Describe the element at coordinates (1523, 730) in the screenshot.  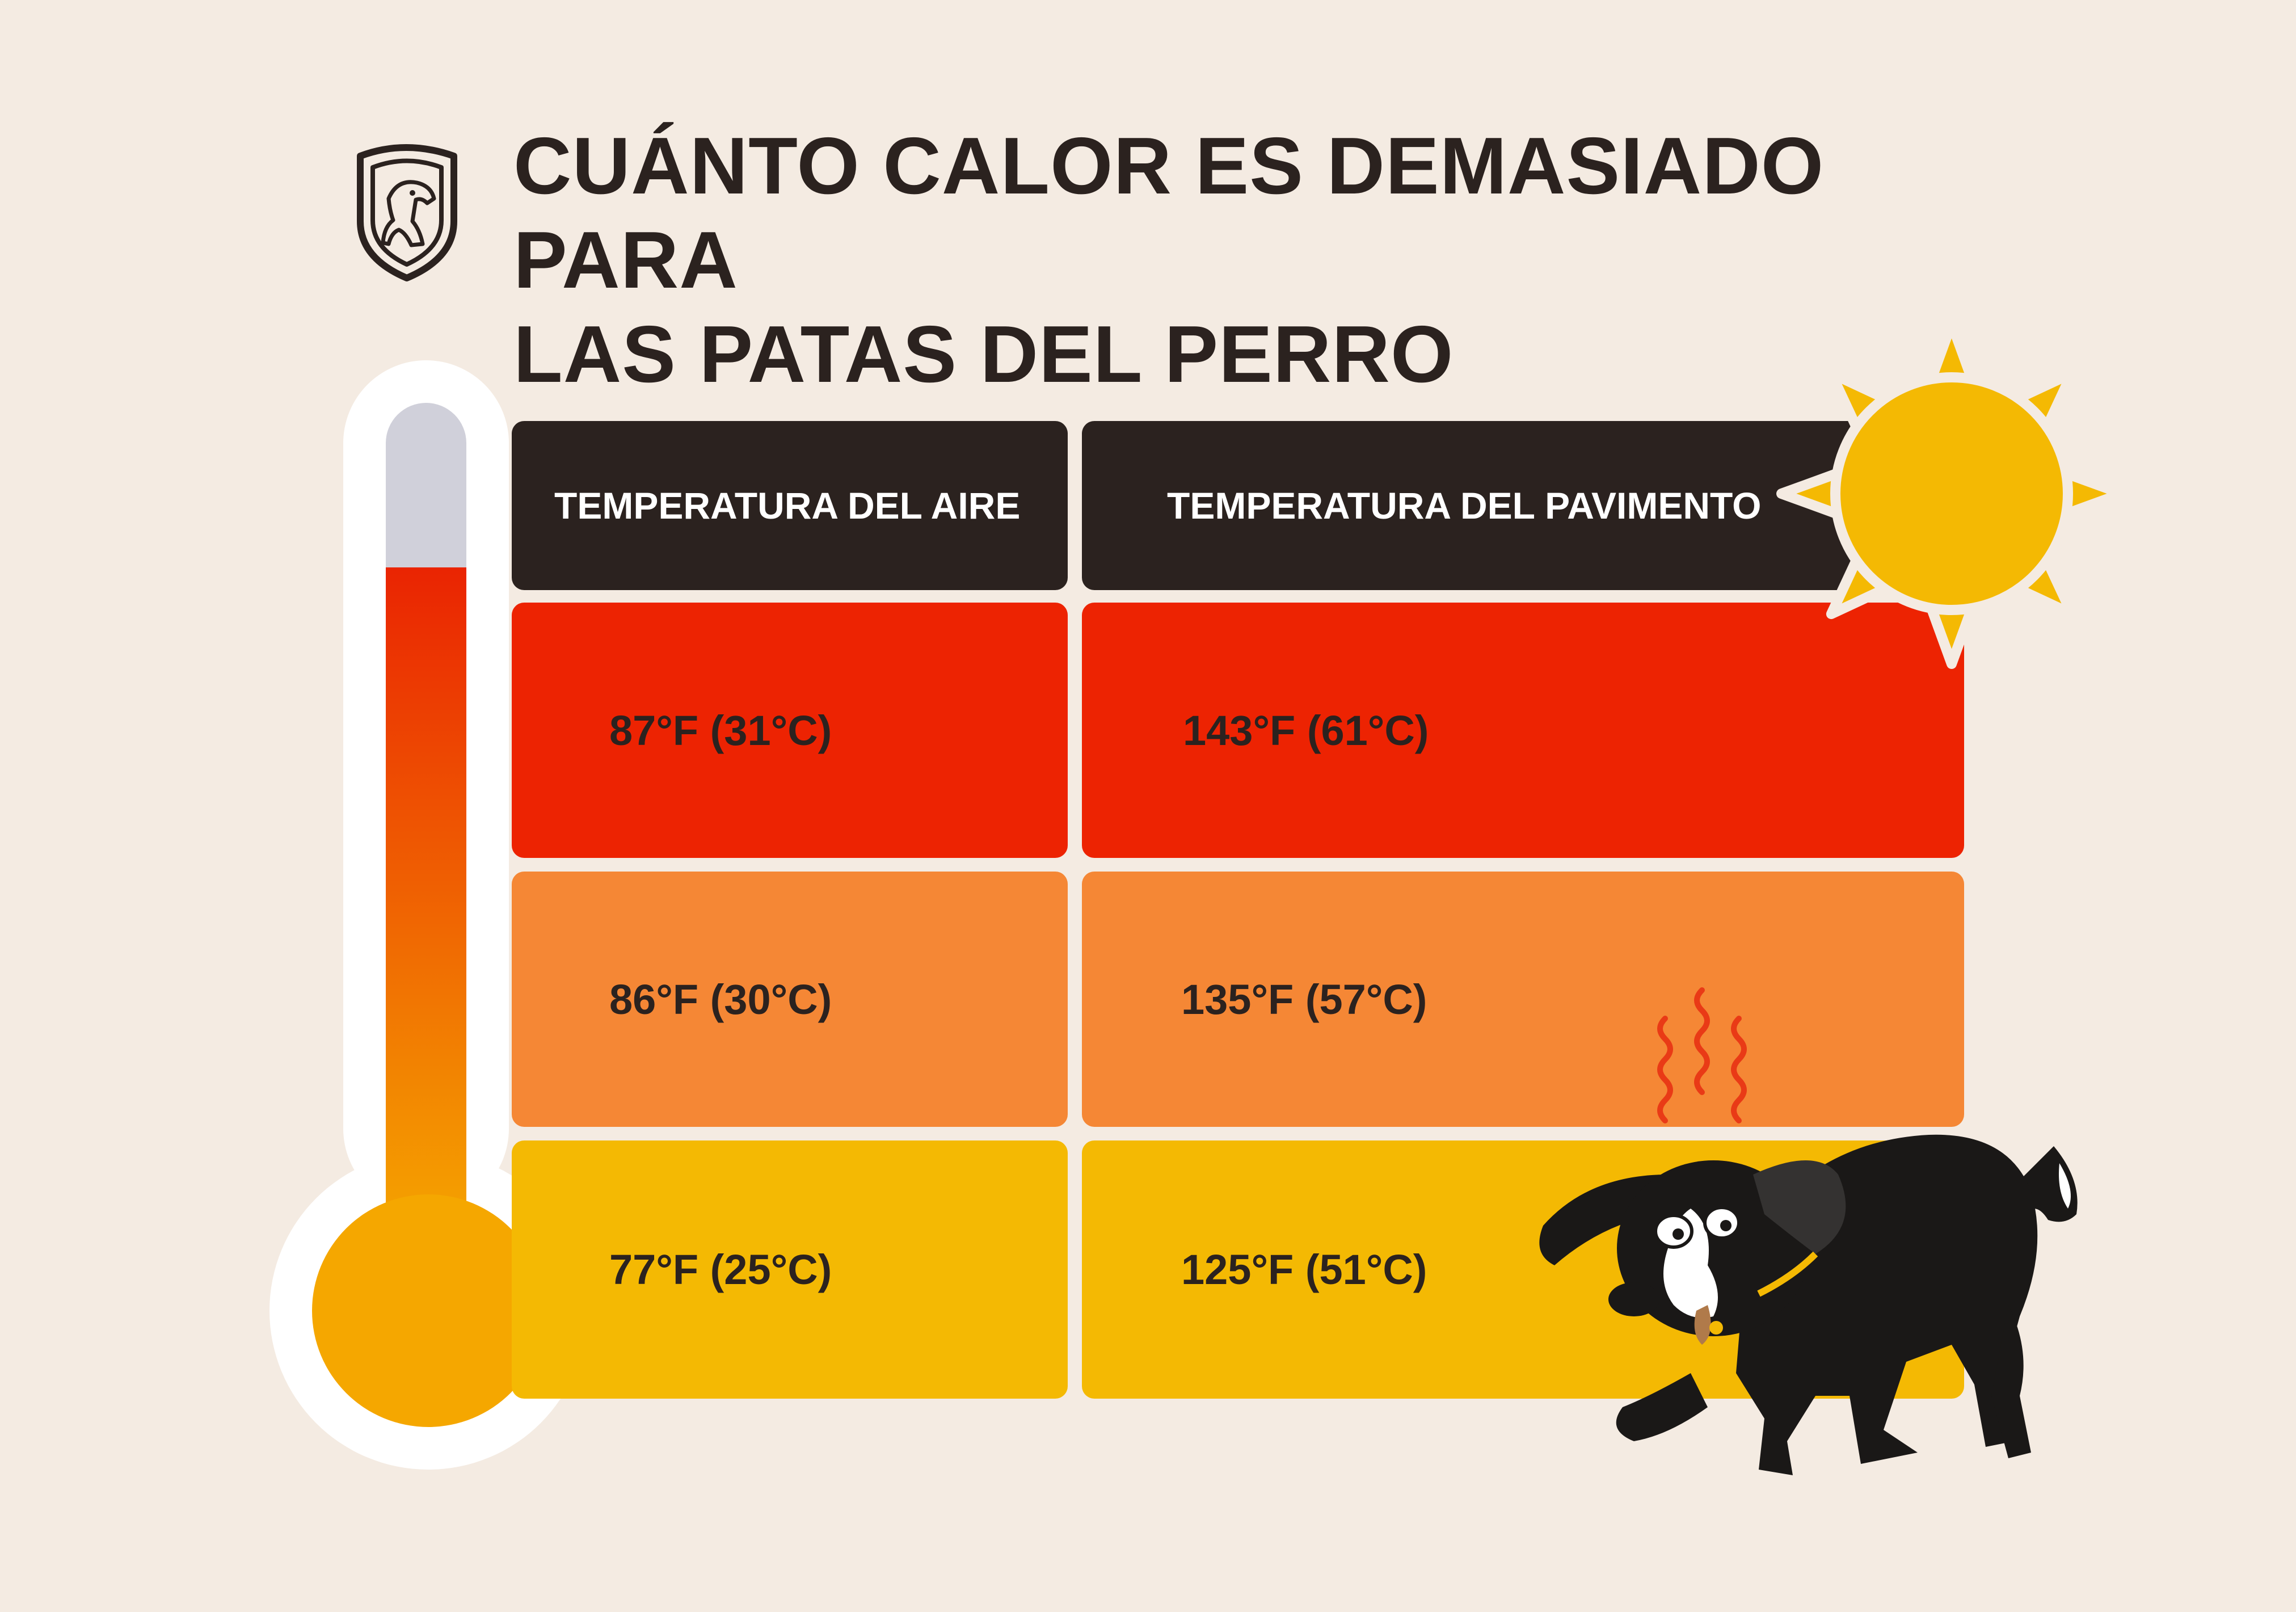
I see `pavement-temp-row-1: 143°F (61°C)` at that location.